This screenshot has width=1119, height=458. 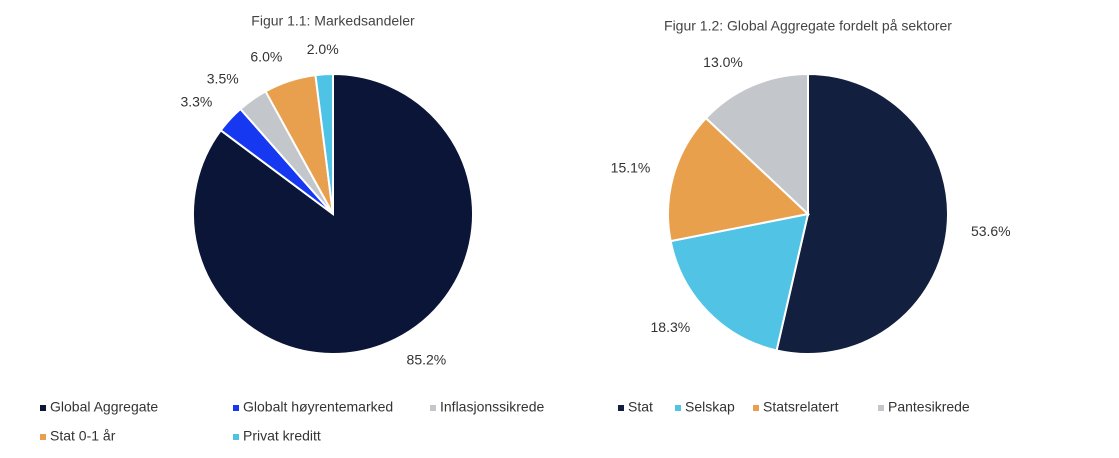 What do you see at coordinates (266, 57) in the screenshot?
I see `data-label: 6.0%` at bounding box center [266, 57].